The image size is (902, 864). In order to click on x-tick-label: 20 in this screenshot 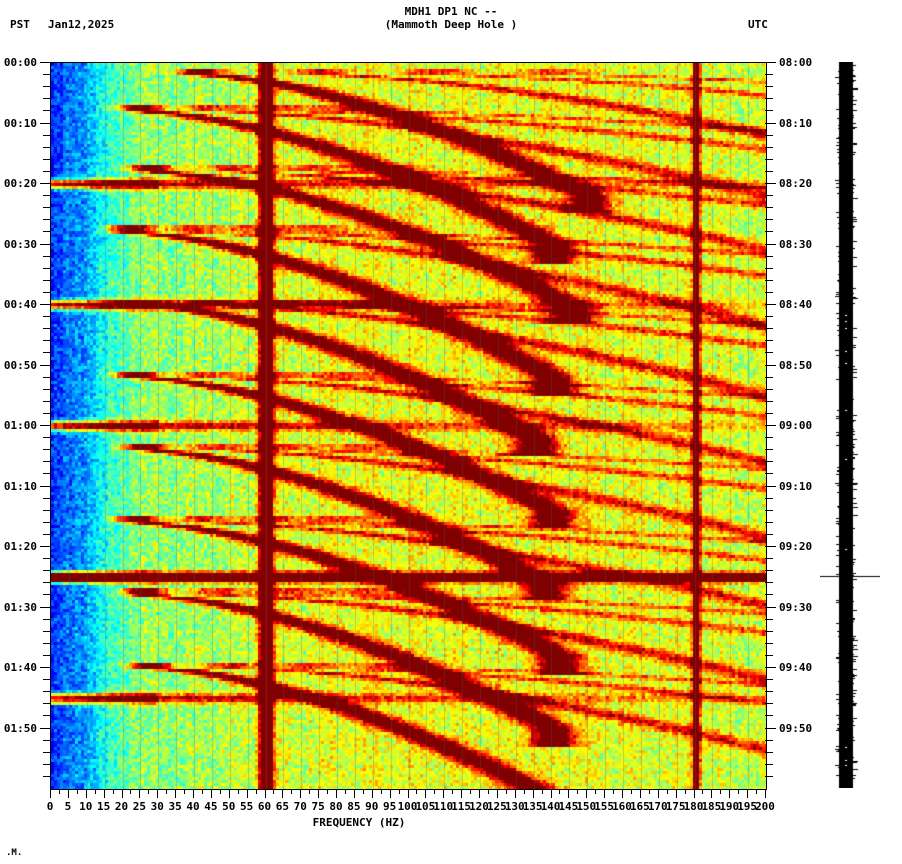, I will do `click(121, 806)`.